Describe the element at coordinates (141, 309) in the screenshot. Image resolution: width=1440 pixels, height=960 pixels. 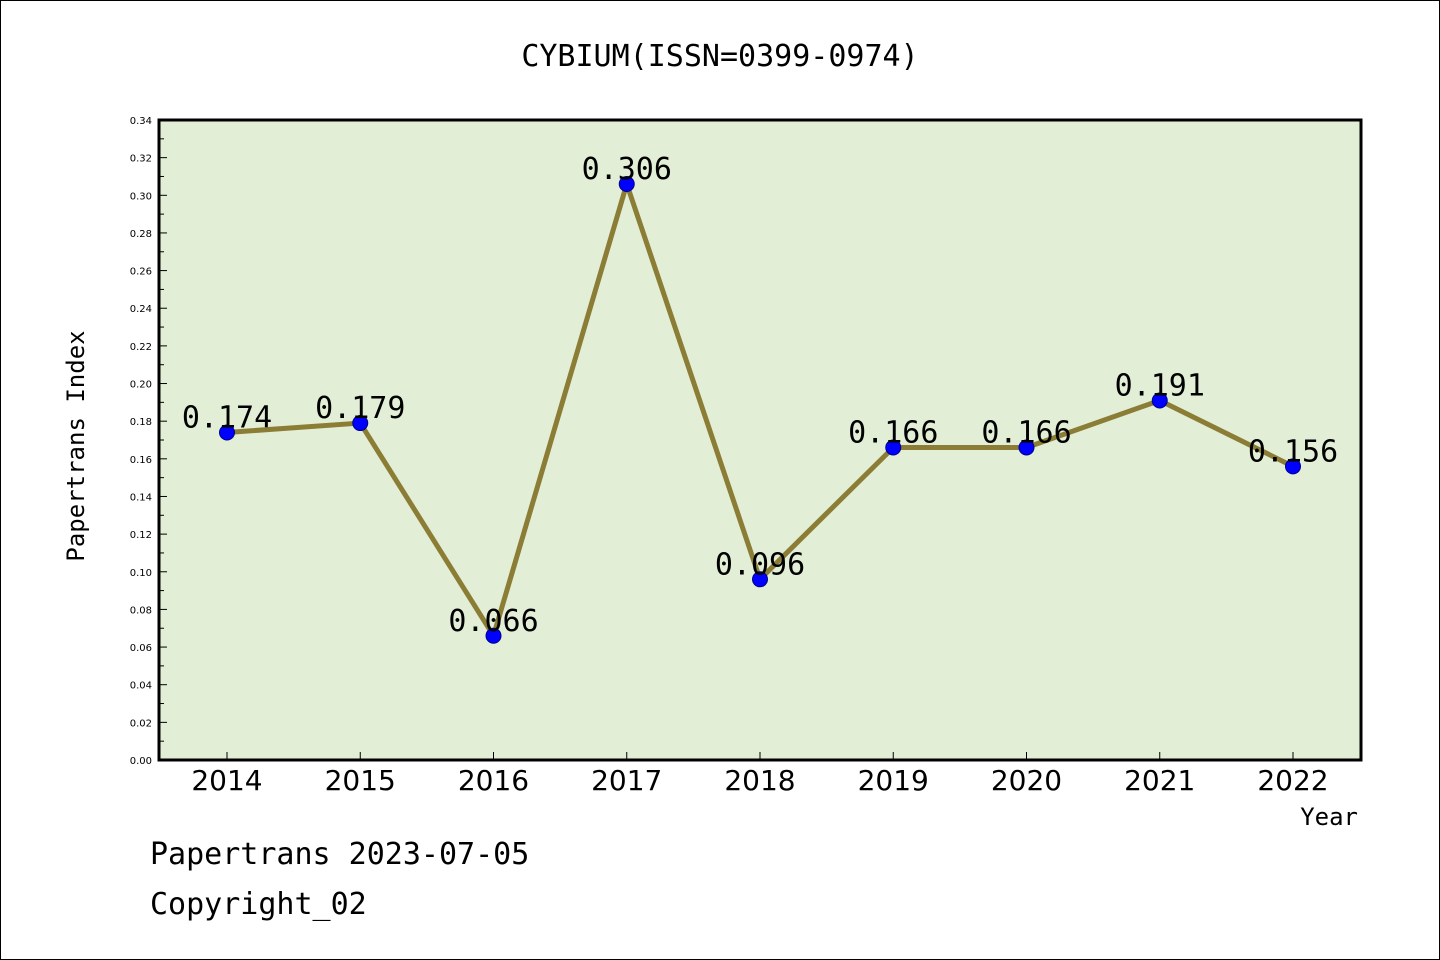
I see `y-tick-label: 0.24` at that location.